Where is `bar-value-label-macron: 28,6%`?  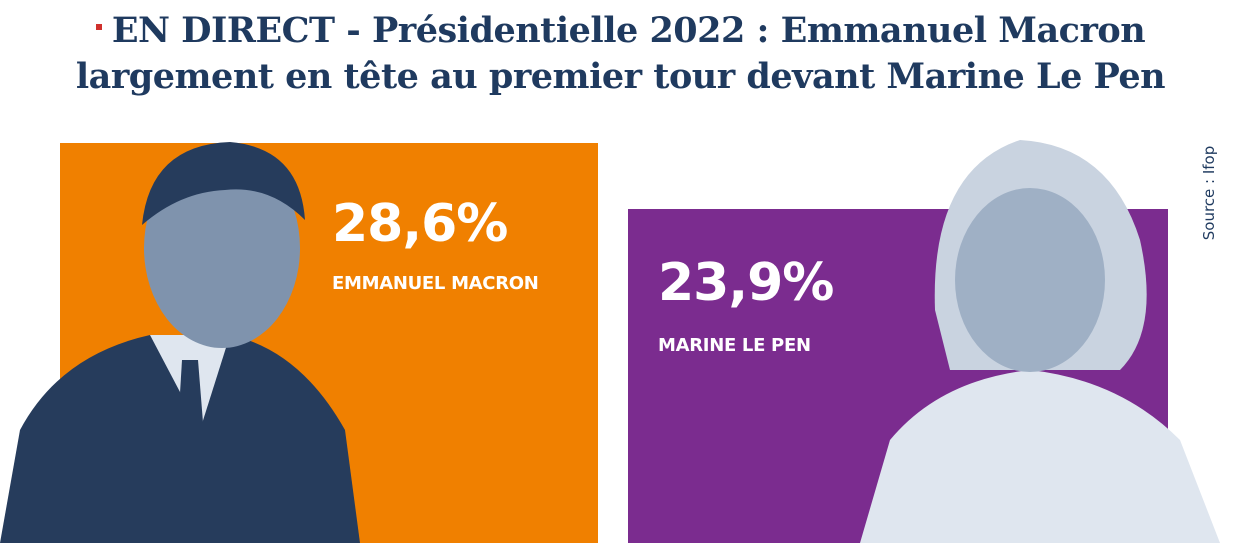
bar-value-label-macron: 28,6% is located at coordinates (420, 224).